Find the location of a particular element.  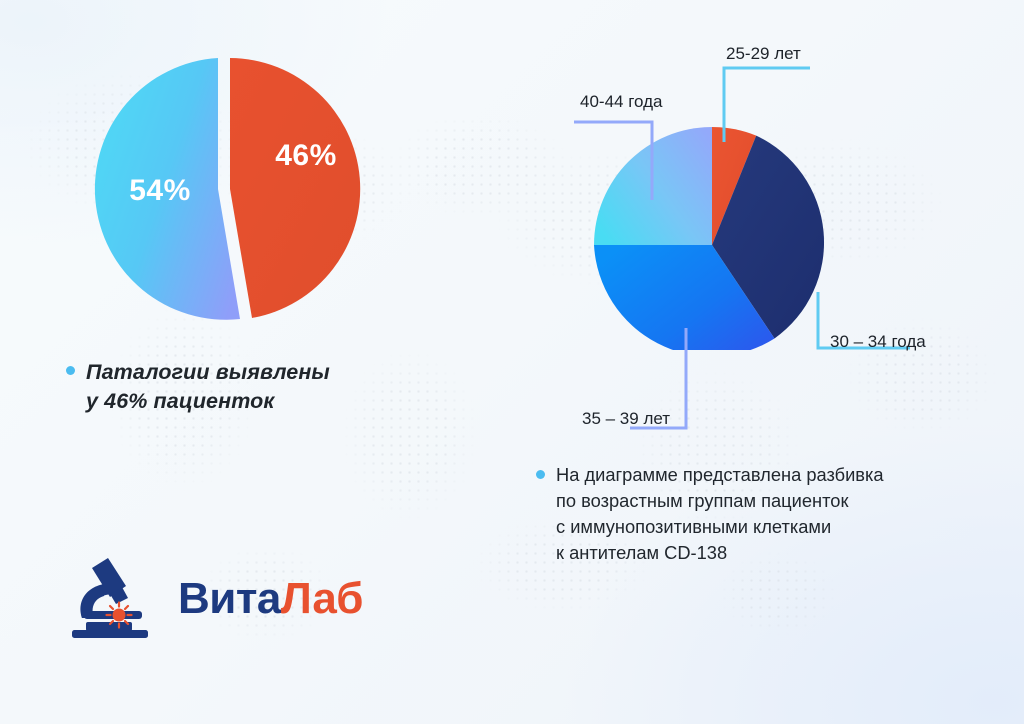

pathologies-caption: Паталогии выявлены у 46% пациенток is located at coordinates (198, 387).